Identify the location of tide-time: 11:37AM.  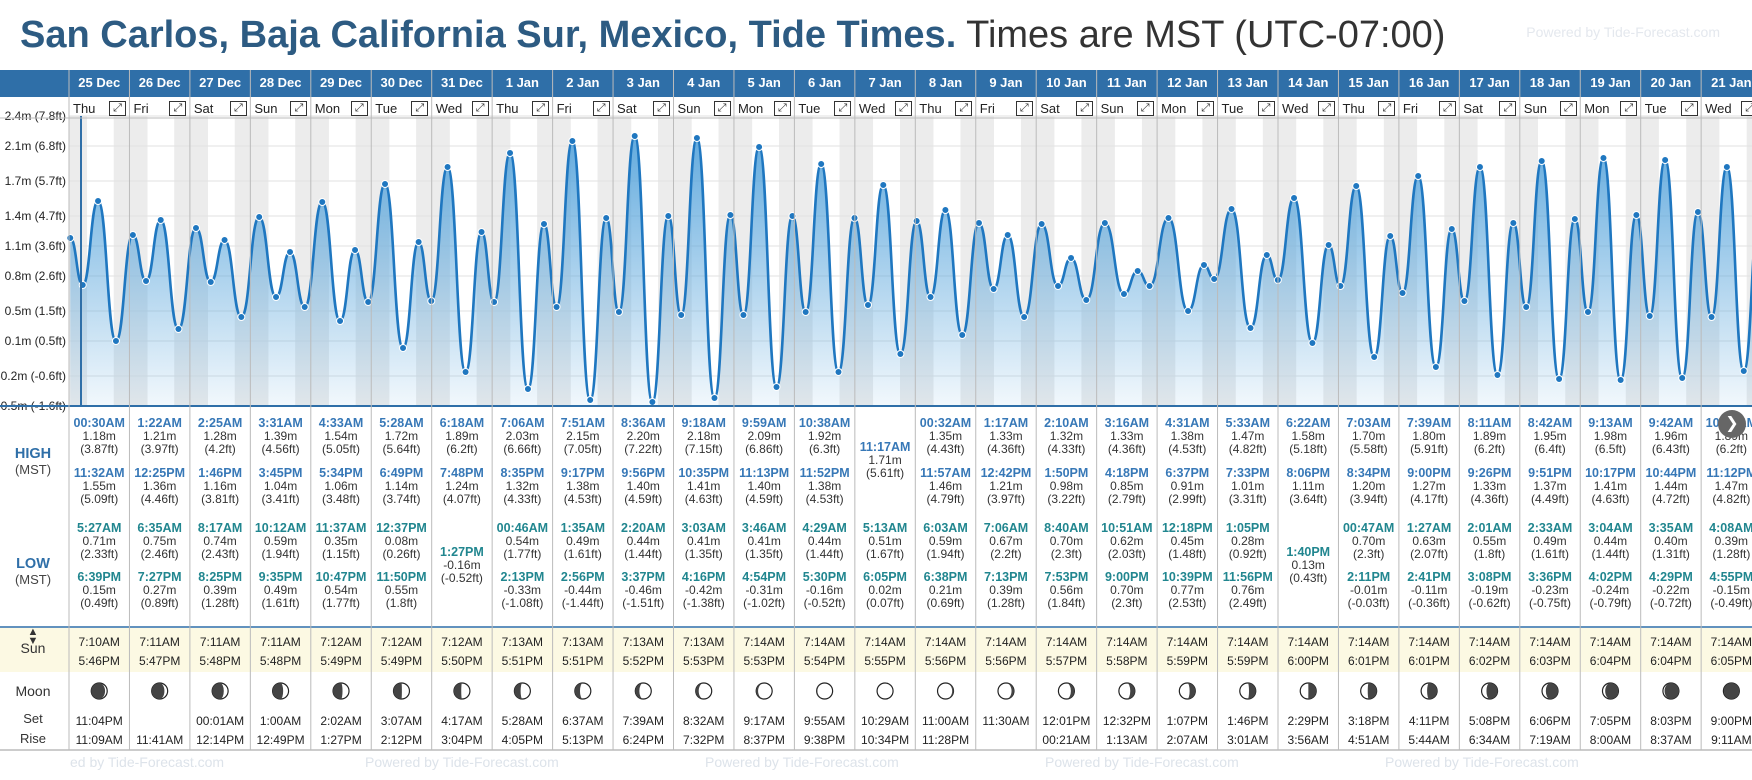
(341, 528).